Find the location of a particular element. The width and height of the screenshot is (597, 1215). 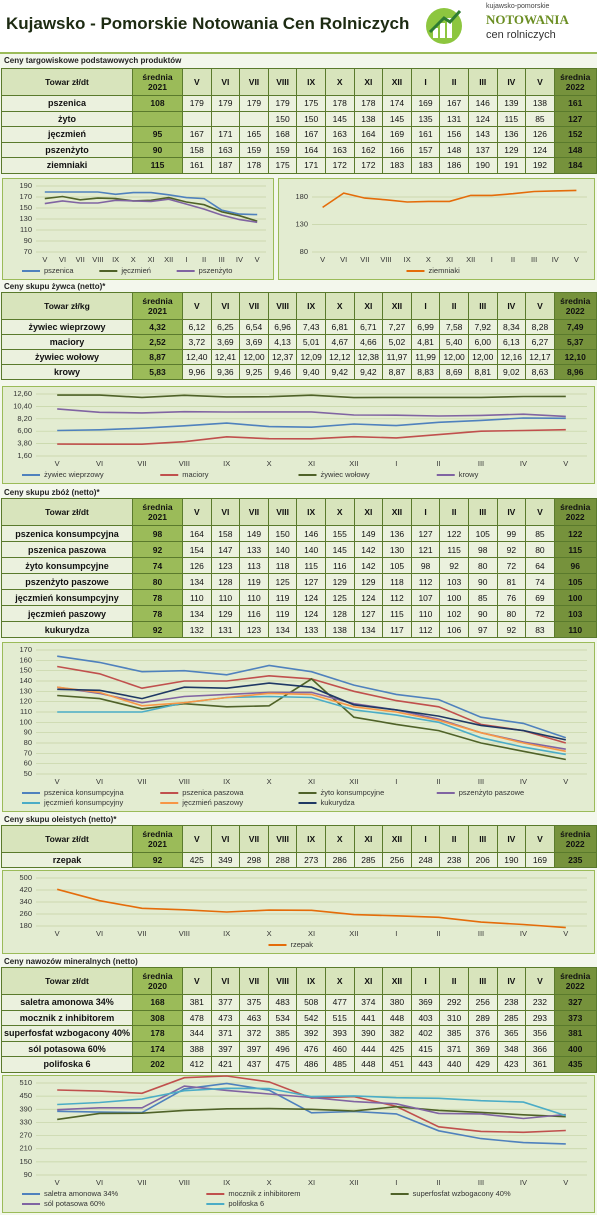

row-label: krowy is located at coordinates (67, 372).